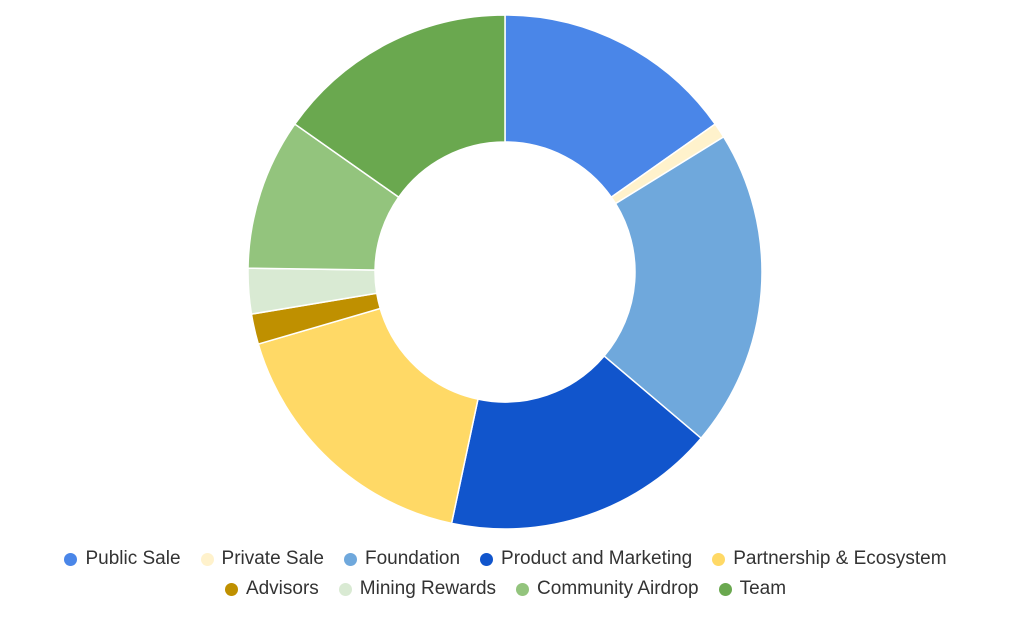 This screenshot has height=628, width=1011. I want to click on slice-partnership-ecosystem, so click(368, 416).